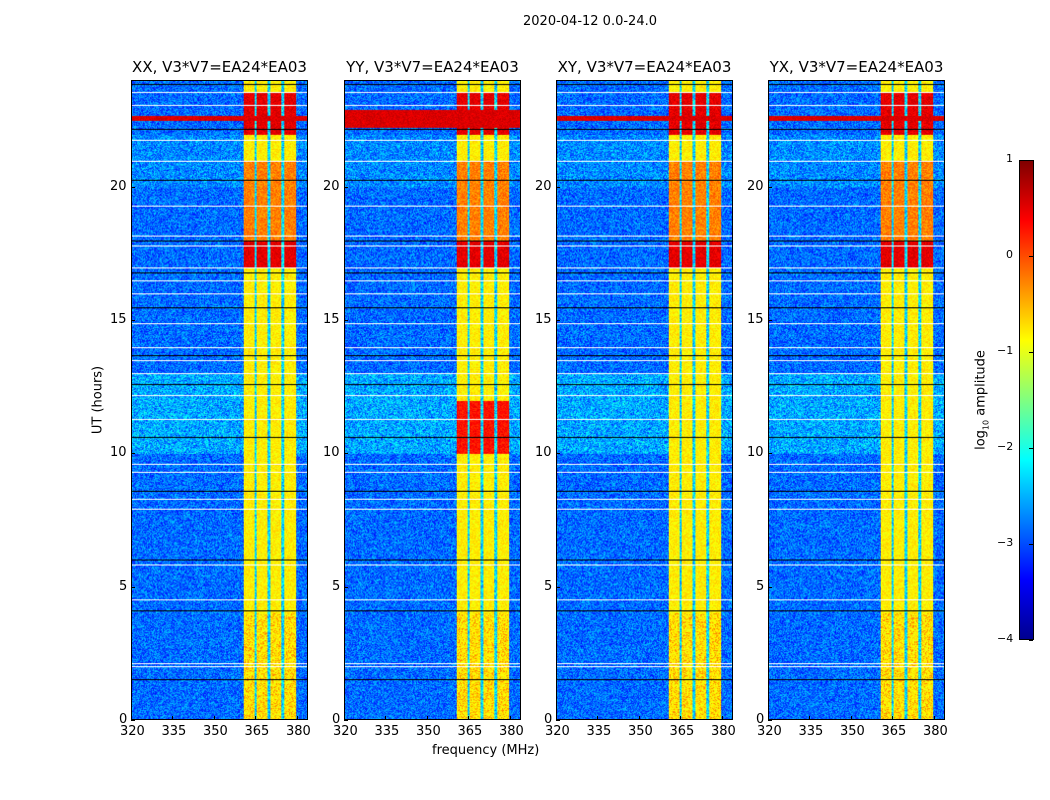 The image size is (1050, 800). Describe the element at coordinates (1005, 350) in the screenshot. I see `colorbar-tick-label: −1` at that location.